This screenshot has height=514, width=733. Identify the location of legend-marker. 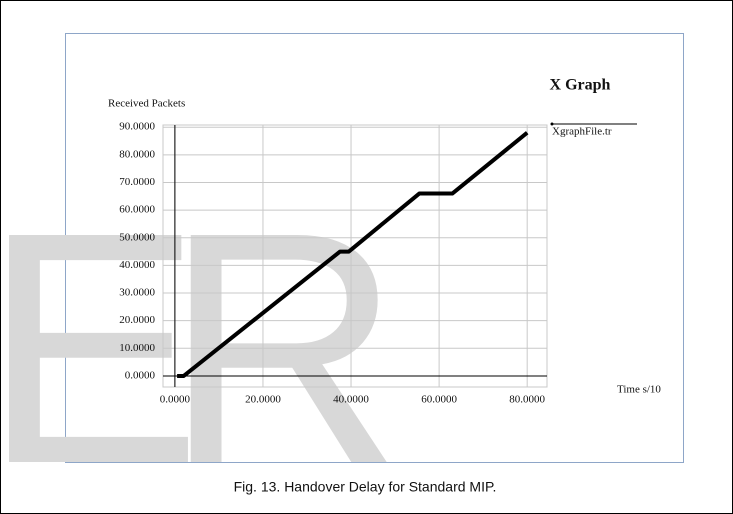
(552, 124).